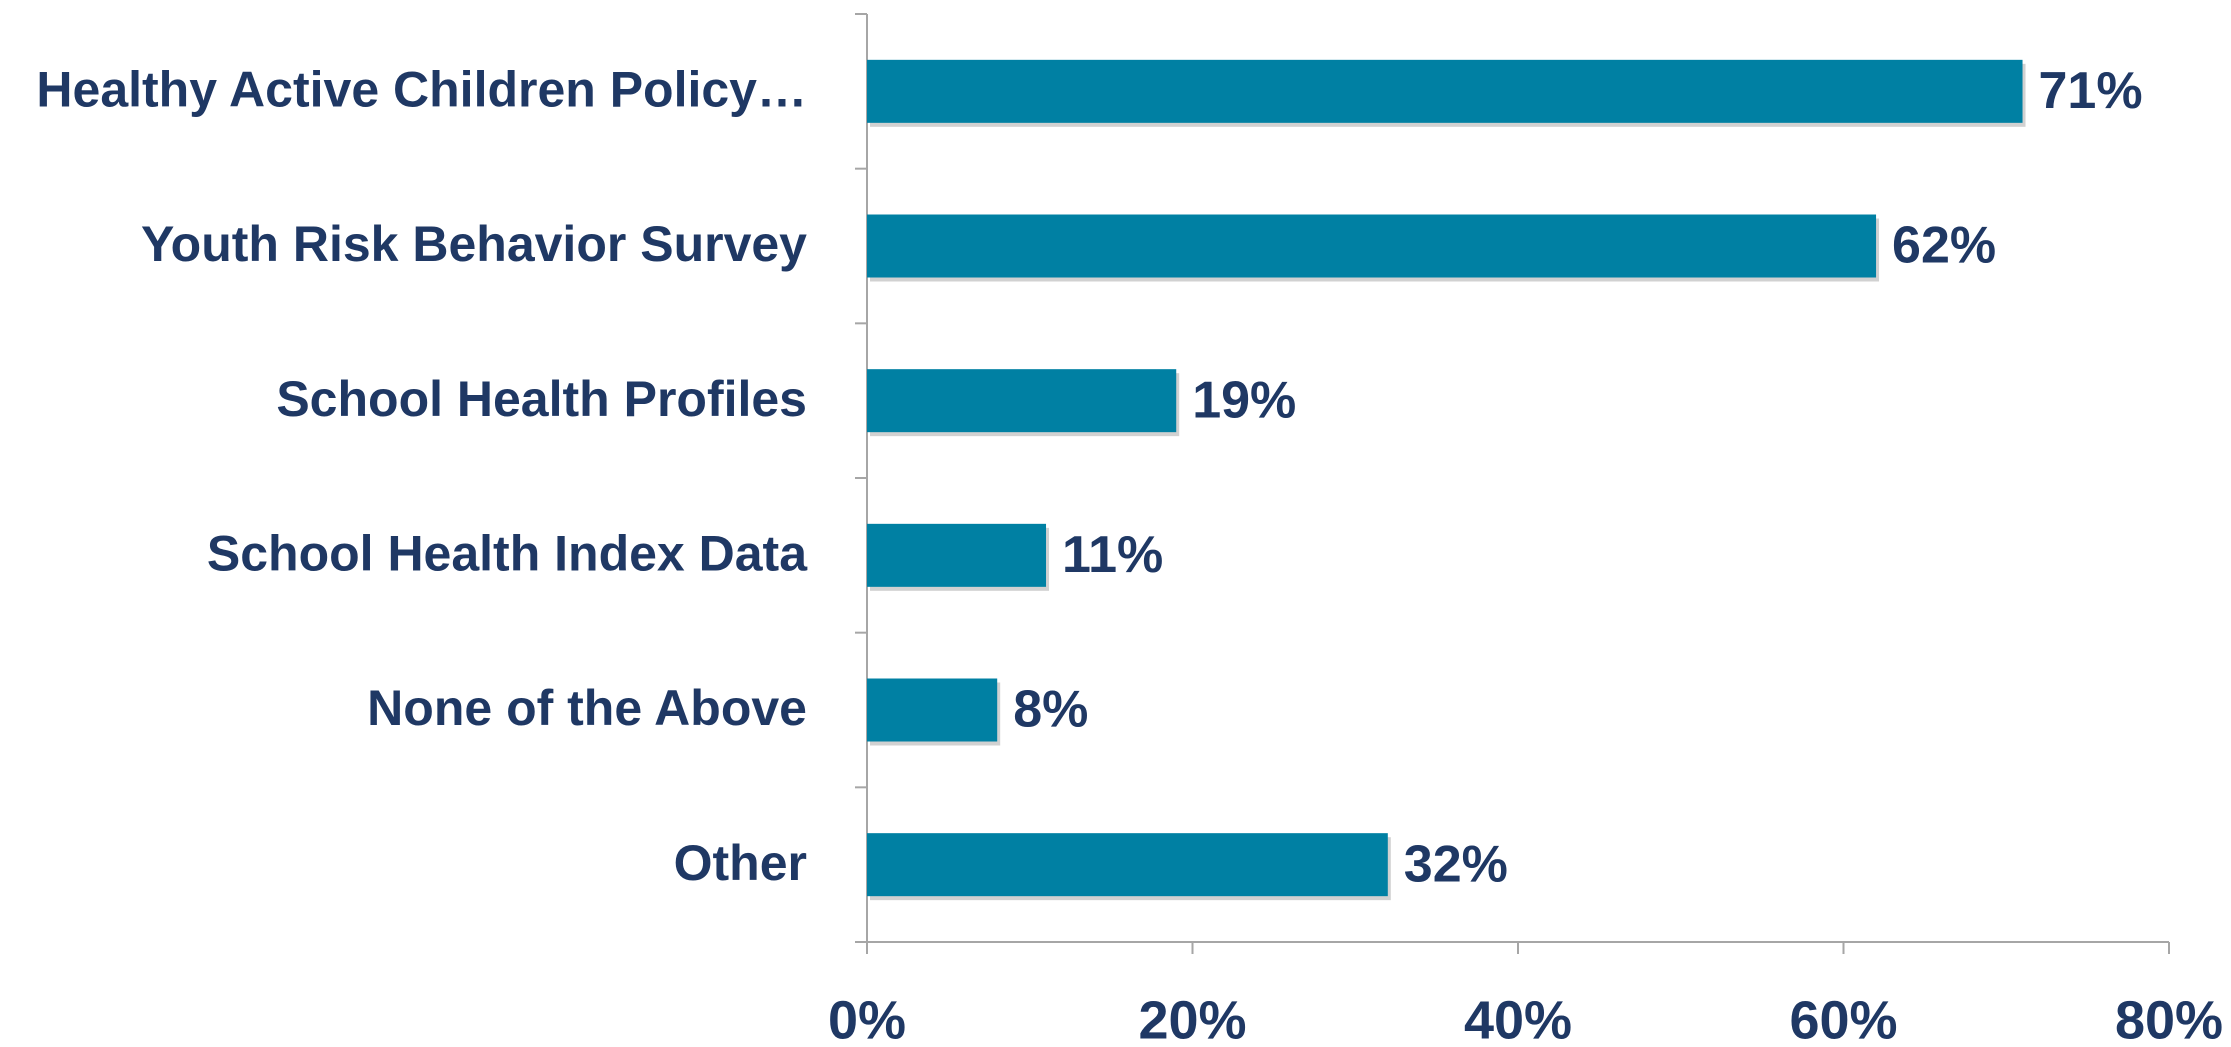 This screenshot has width=2231, height=1047. I want to click on x-tick-label: 80%, so click(2169, 1018).